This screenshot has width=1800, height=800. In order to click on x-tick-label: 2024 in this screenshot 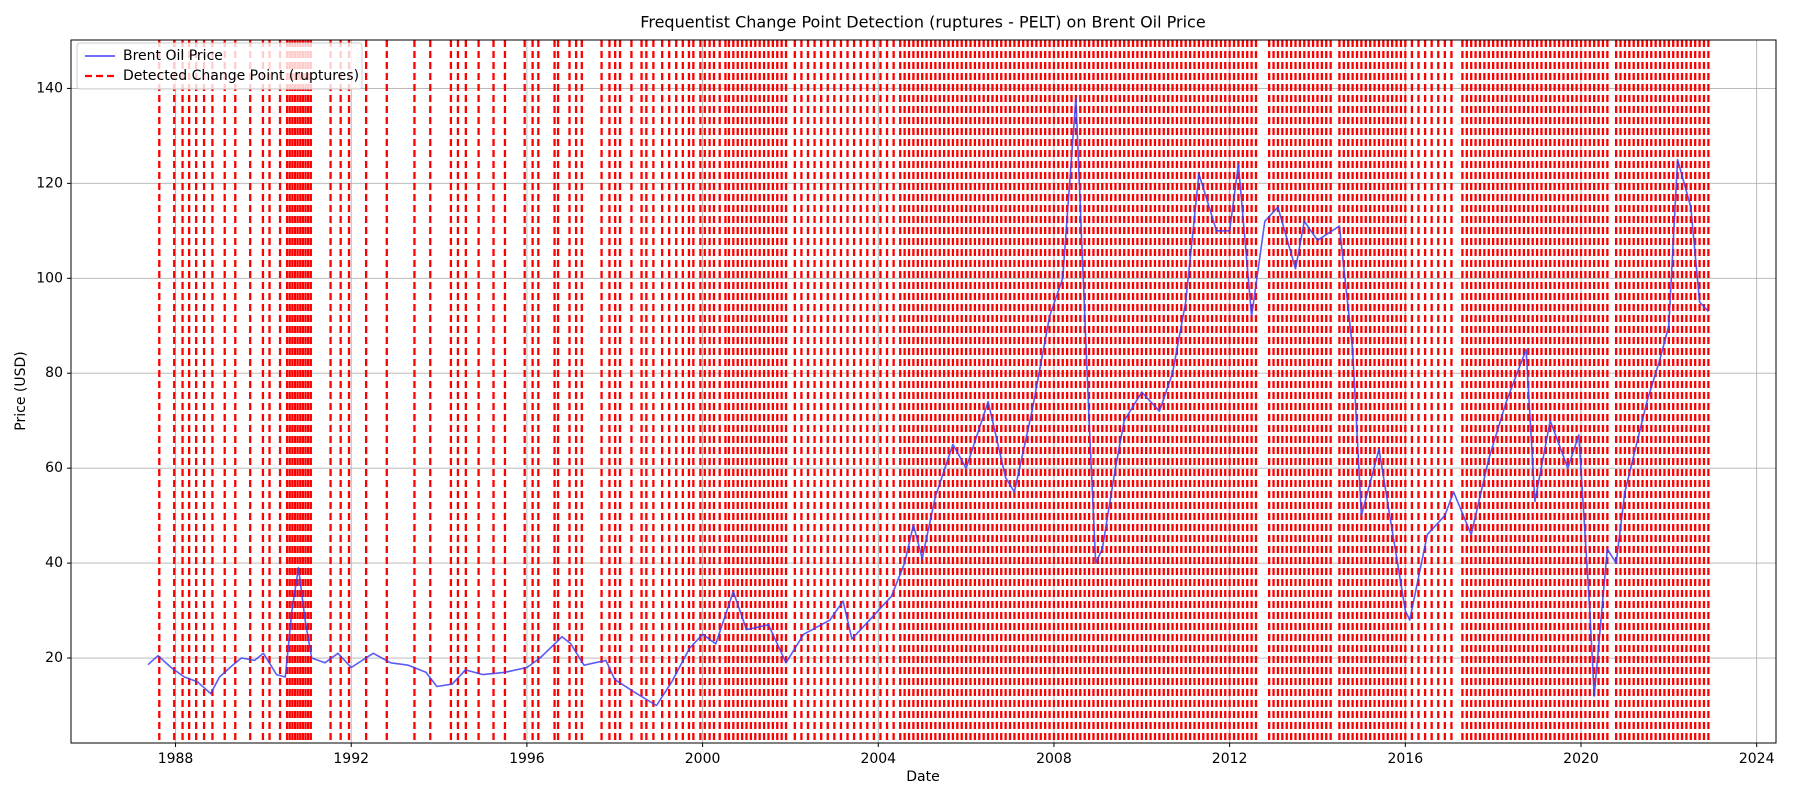, I will do `click(1757, 759)`.